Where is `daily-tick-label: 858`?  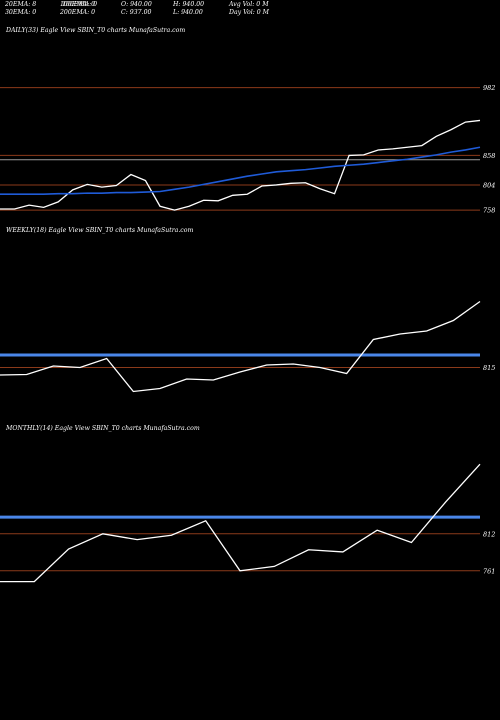
daily-tick-label: 858 is located at coordinates (489, 156).